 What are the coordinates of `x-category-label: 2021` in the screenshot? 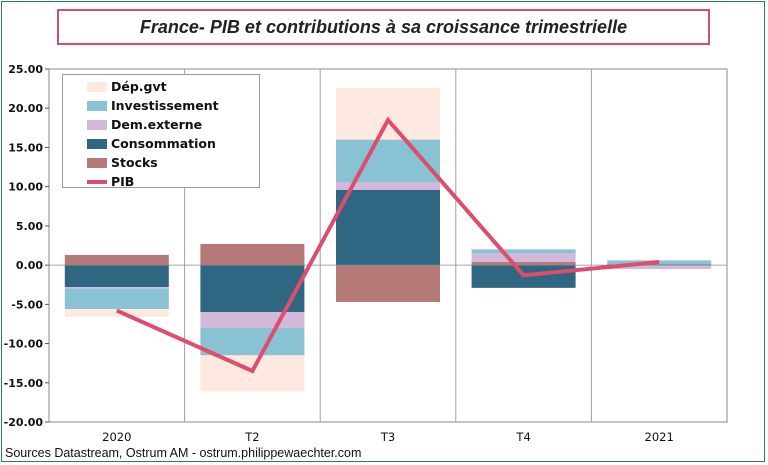 It's located at (659, 437).